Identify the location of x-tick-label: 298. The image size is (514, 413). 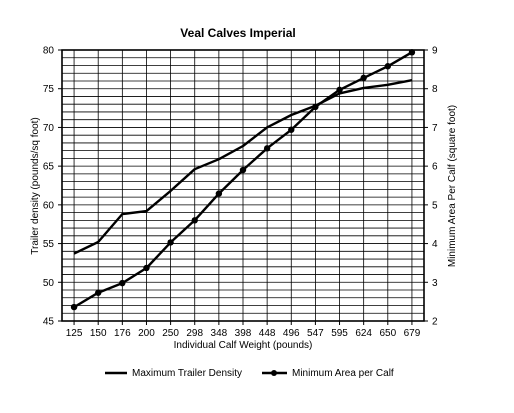
(194, 333).